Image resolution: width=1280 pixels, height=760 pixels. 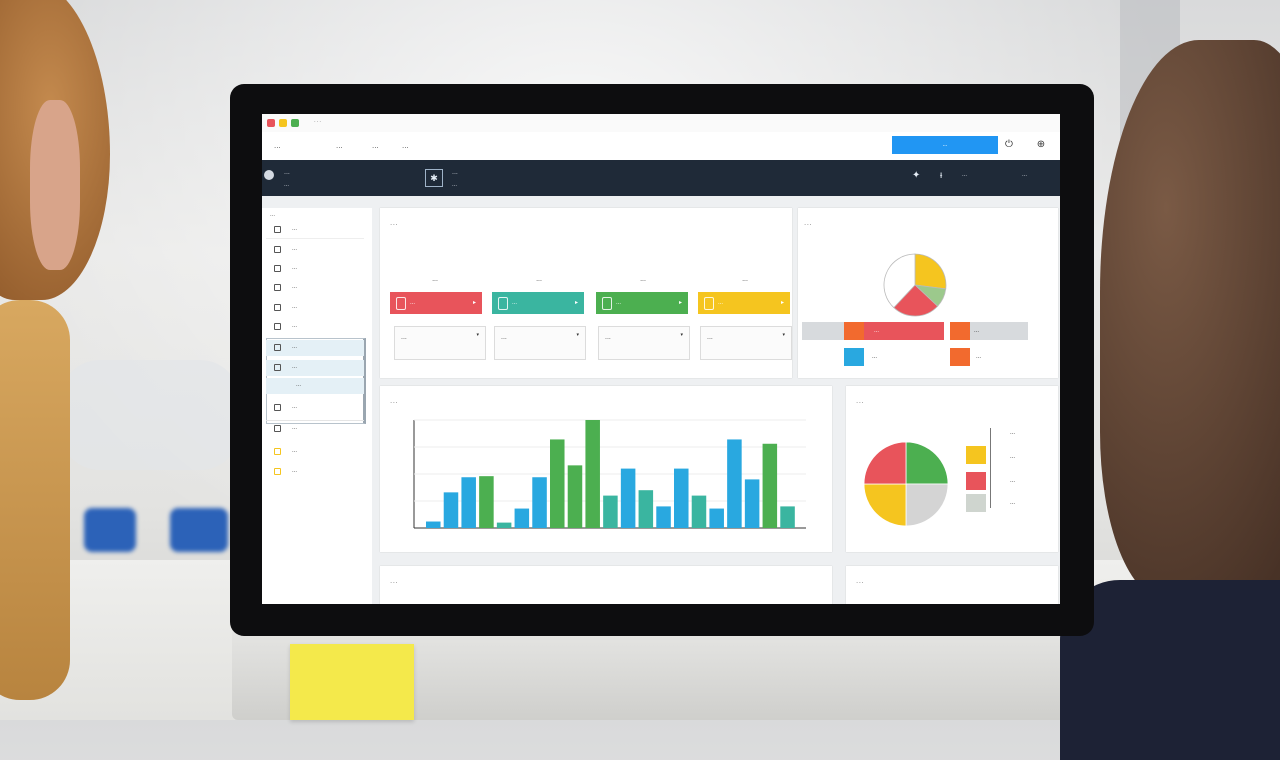 I want to click on star-icon: ✱, so click(x=434, y=178).